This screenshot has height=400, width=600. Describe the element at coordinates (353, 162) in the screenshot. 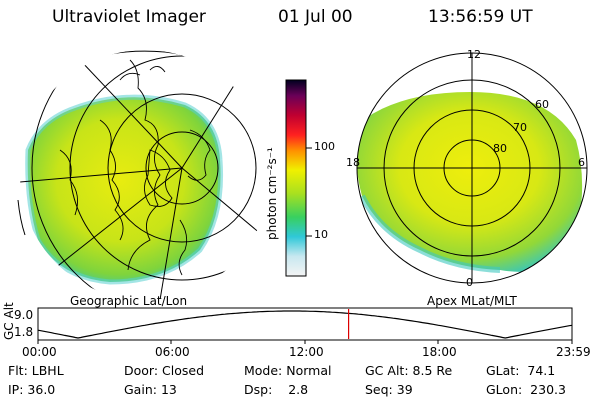

I see `mlt-label-18: 18` at that location.